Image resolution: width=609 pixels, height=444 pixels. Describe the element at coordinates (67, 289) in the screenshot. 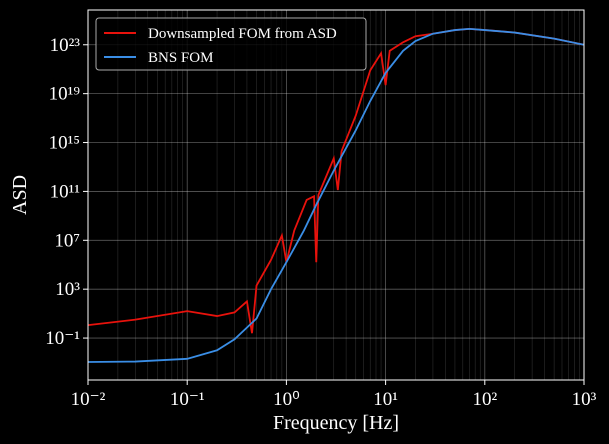

I see `y-tick-label: 10³` at that location.